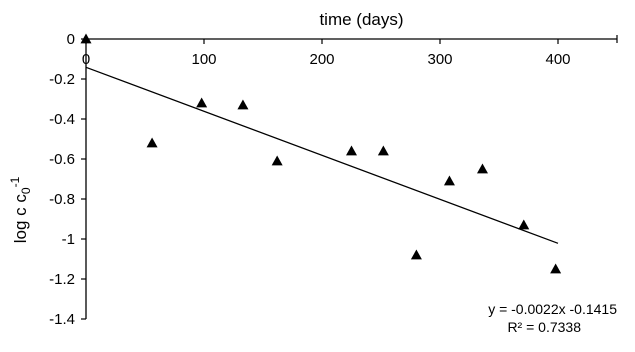 The height and width of the screenshot is (352, 635). Describe the element at coordinates (62, 199) in the screenshot. I see `y-tick-label: -0.8` at that location.